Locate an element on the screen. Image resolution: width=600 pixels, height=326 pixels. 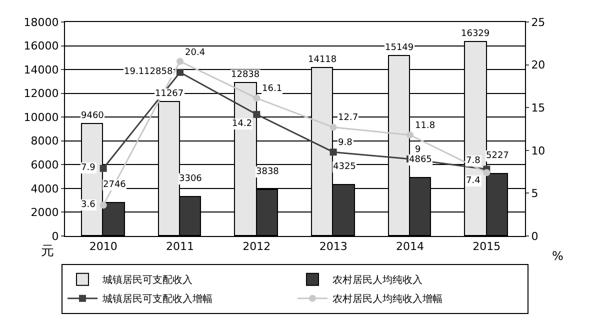
data-label: 12838 is located at coordinates (245, 75).